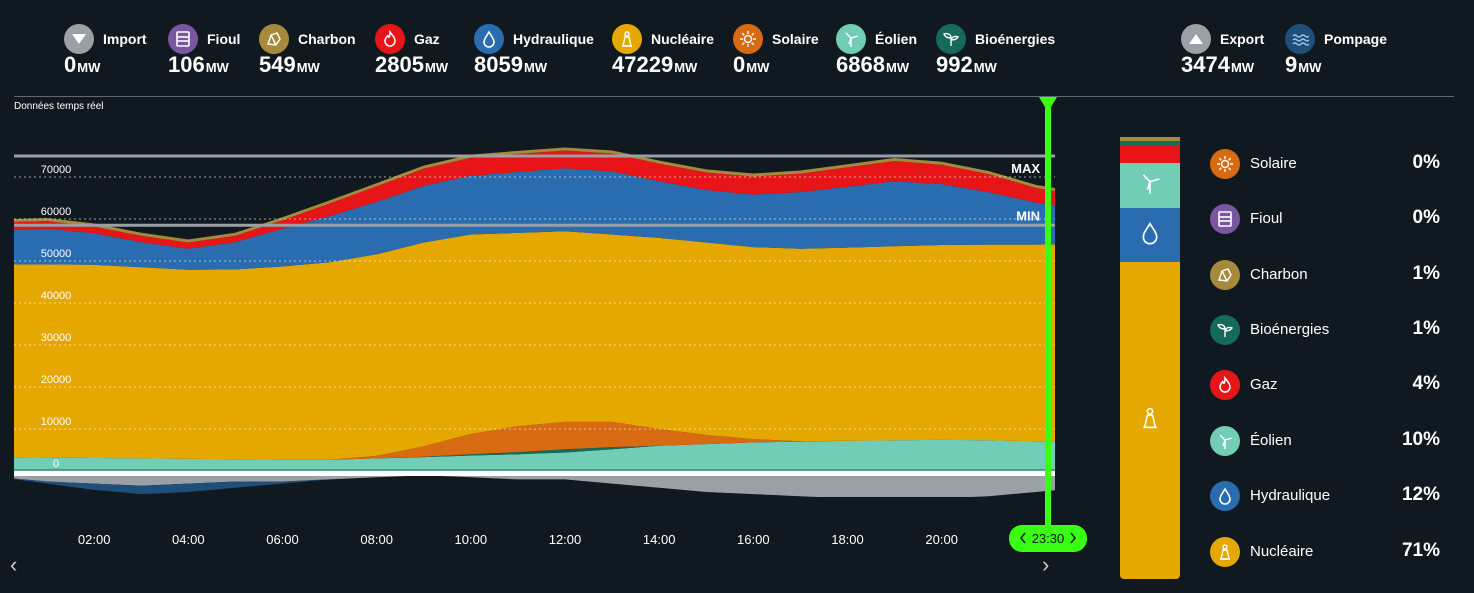  Describe the element at coordinates (471, 539) in the screenshot. I see `x-tick-label: 10:00` at that location.